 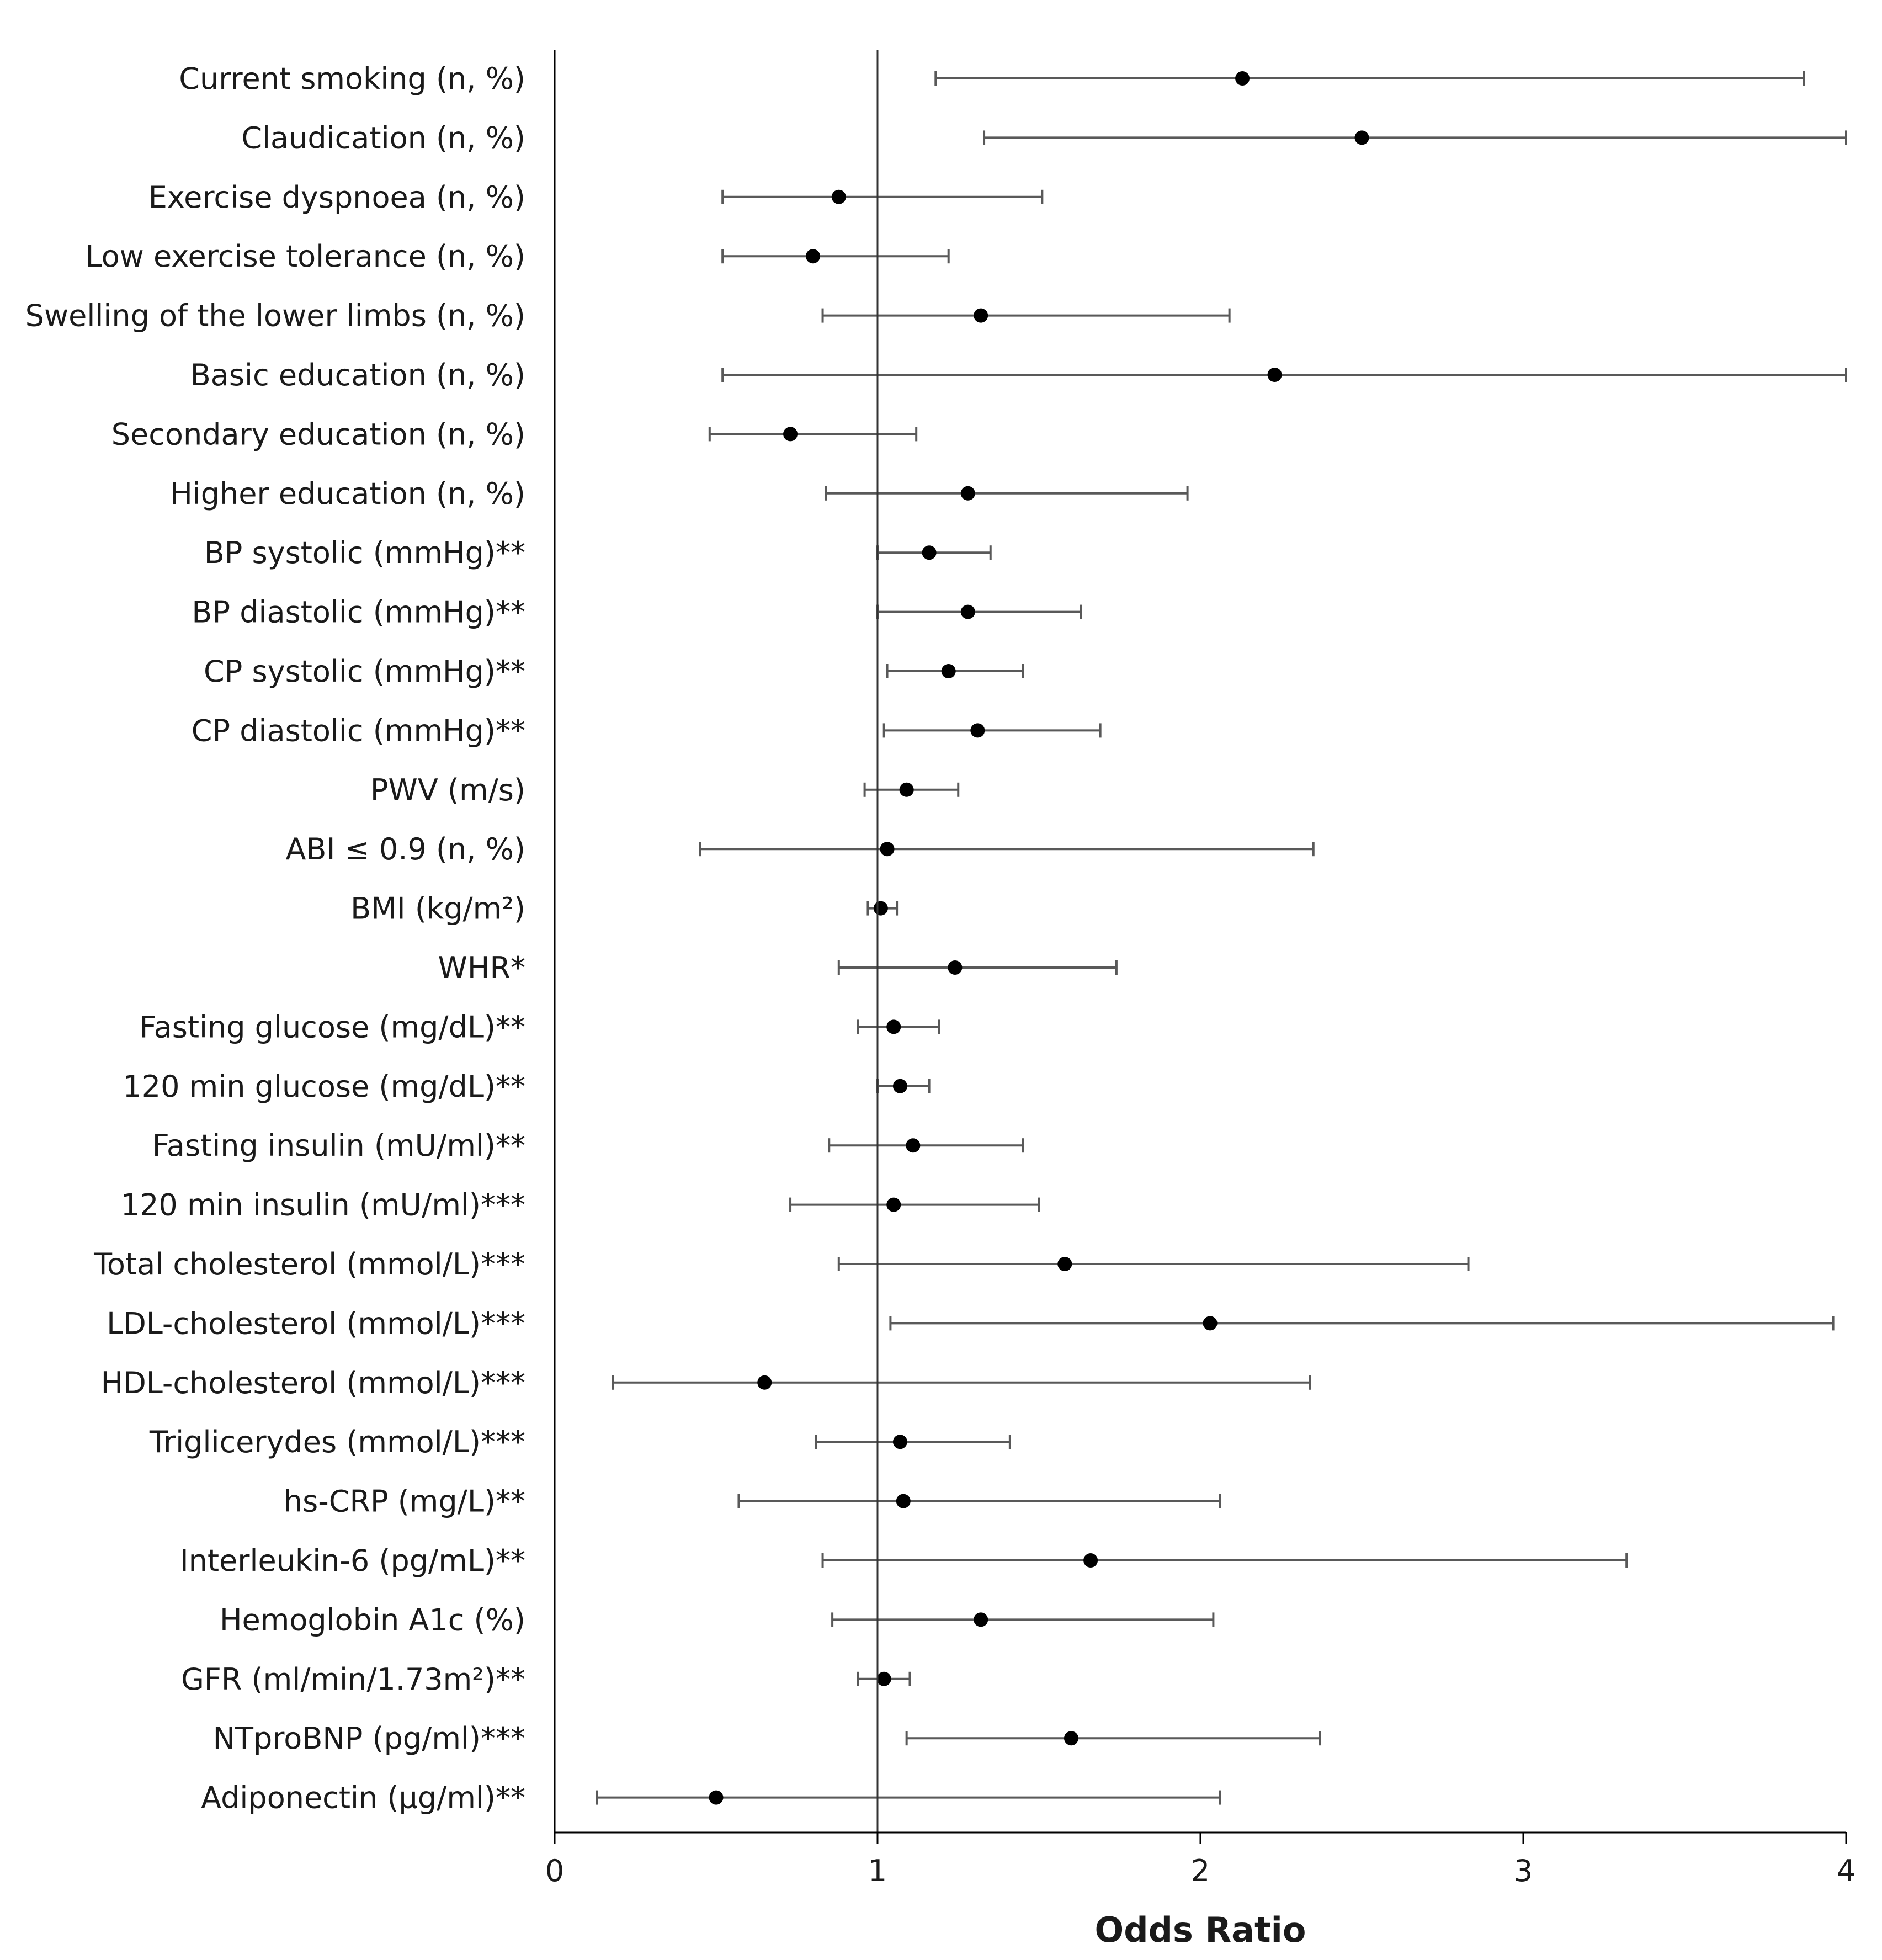 What do you see at coordinates (767, 1738) in the screenshot?
I see `row-29: NTproBNP (pg/ml)***` at bounding box center [767, 1738].